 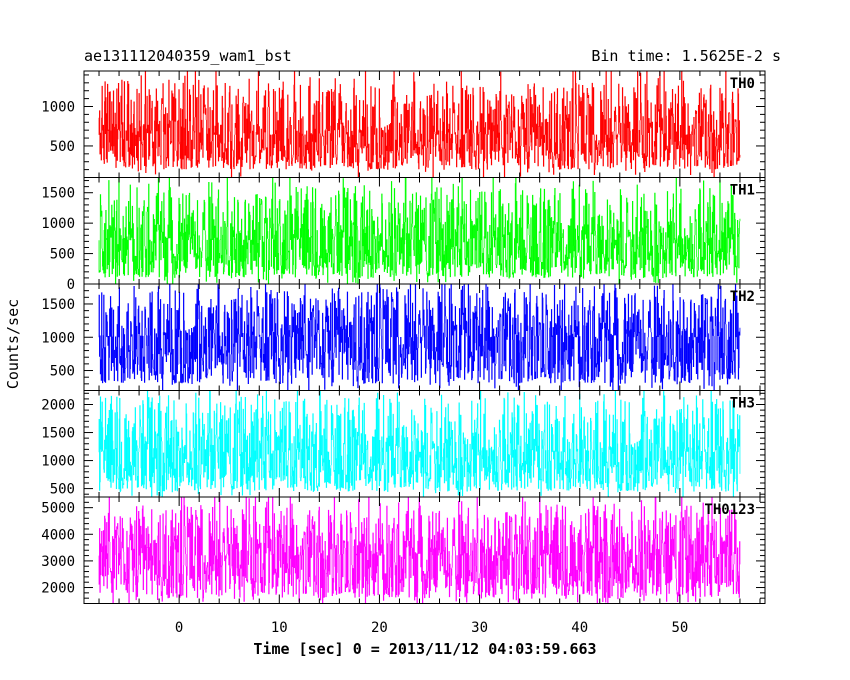 What do you see at coordinates (419, 550) in the screenshot?
I see `series-th0123-line` at bounding box center [419, 550].